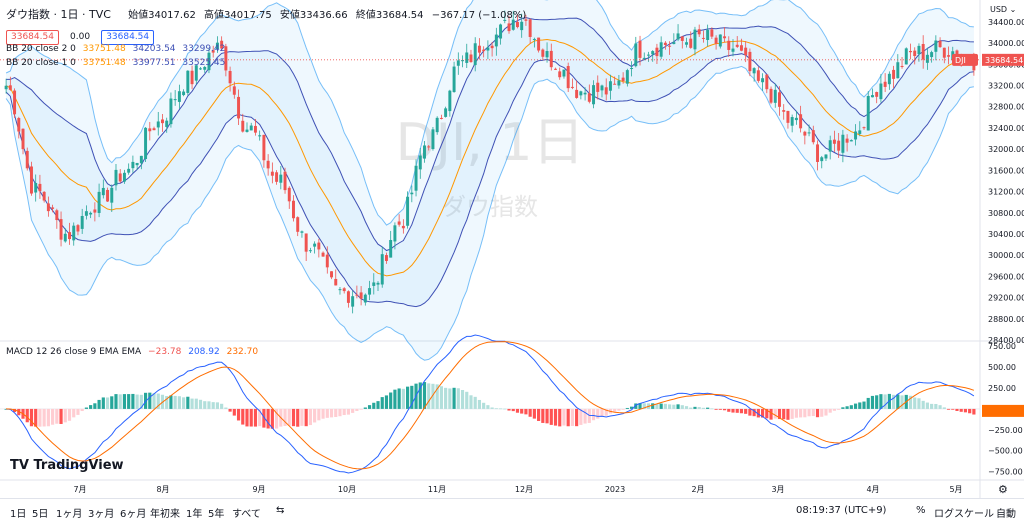 The height and width of the screenshot is (525, 1024). I want to click on sell-price-box: 33684.54, so click(32, 37).